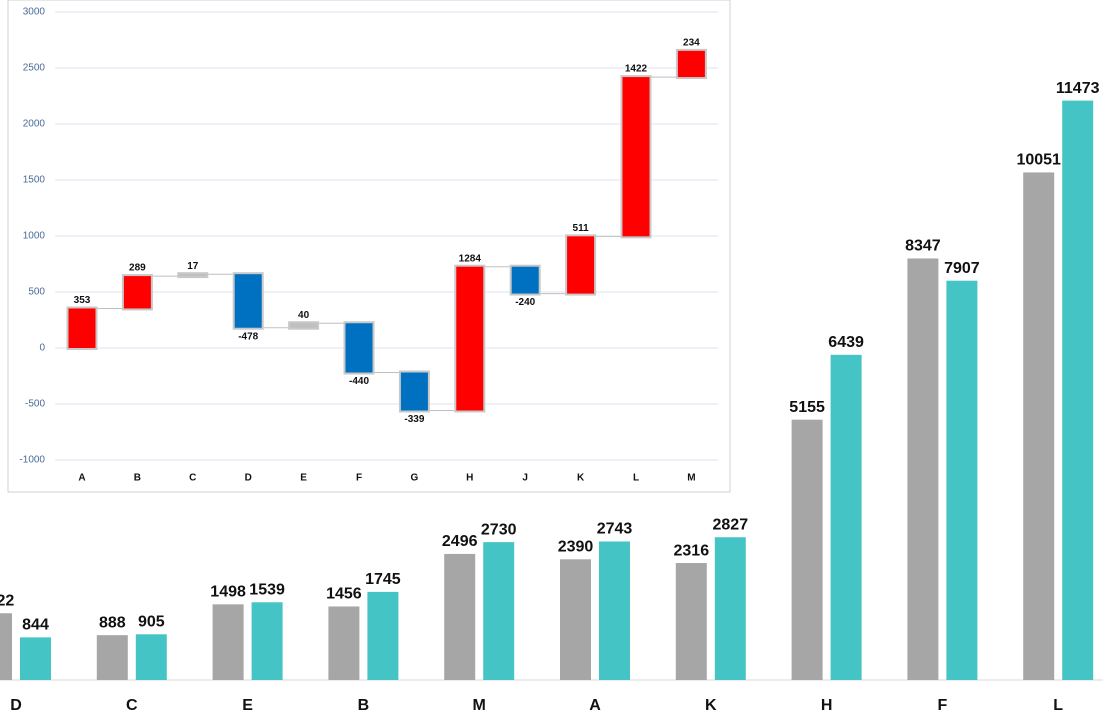 The image size is (1103, 716). What do you see at coordinates (1078, 88) in the screenshot?
I see `data-label: 11473` at bounding box center [1078, 88].